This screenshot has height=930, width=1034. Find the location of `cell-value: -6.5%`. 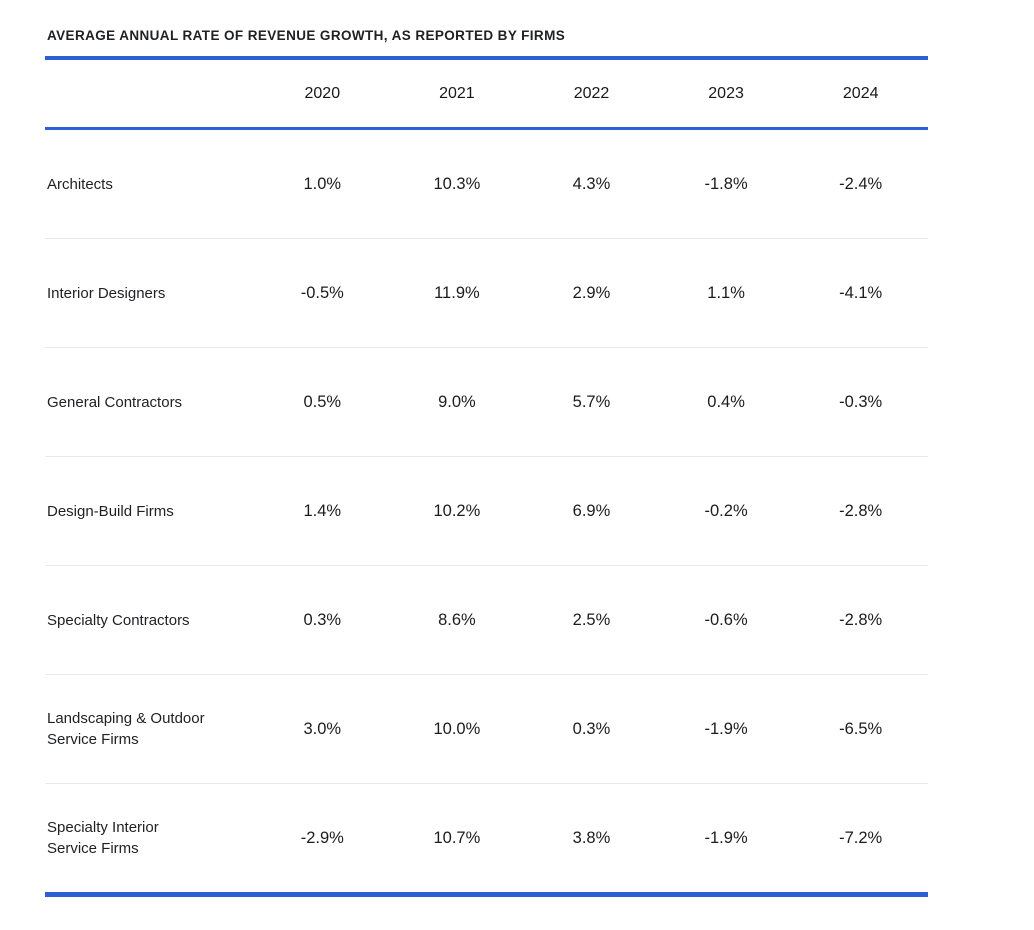

cell-value: -6.5% is located at coordinates (860, 729).